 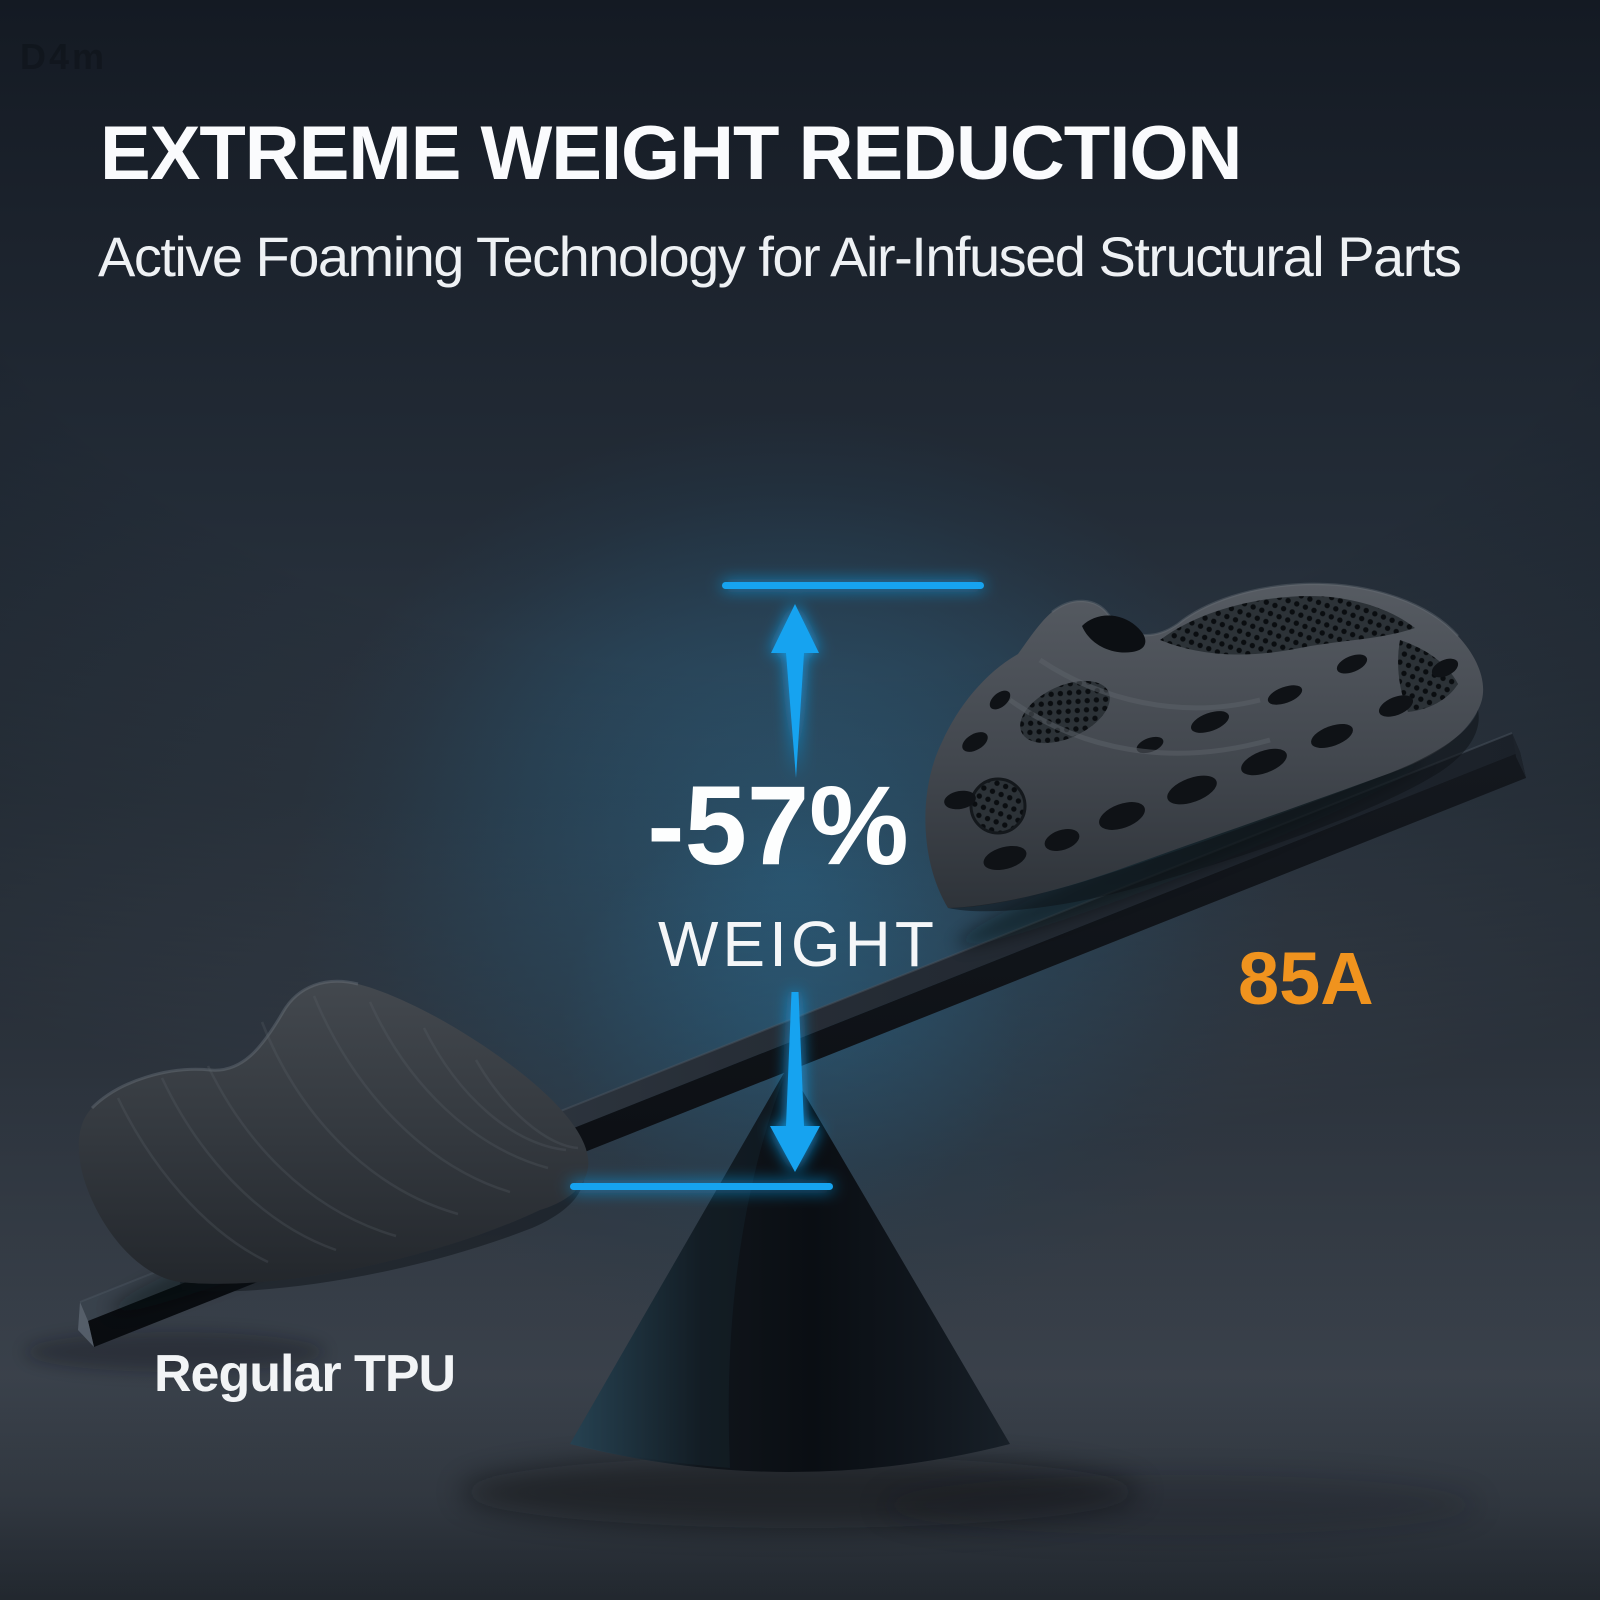 What do you see at coordinates (998, 806) in the screenshot?
I see `shoe-heel-pod` at bounding box center [998, 806].